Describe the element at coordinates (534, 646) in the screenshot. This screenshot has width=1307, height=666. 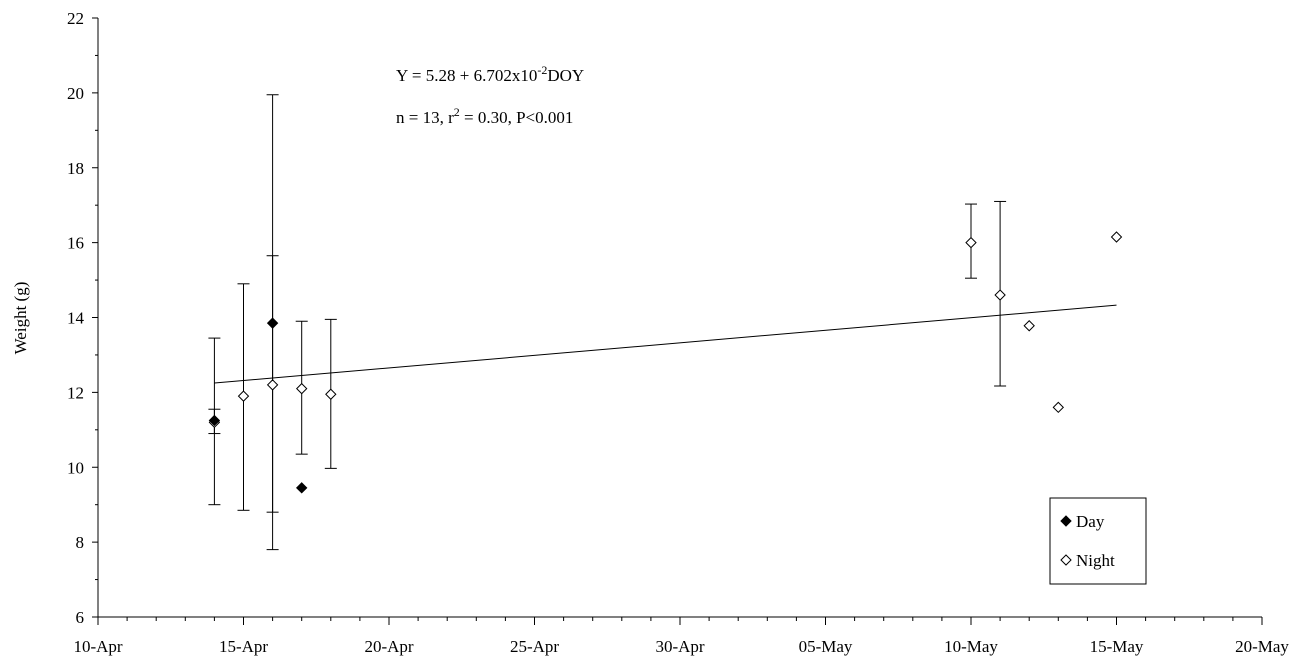
I see `x-tick-label: 25-Apr` at that location.